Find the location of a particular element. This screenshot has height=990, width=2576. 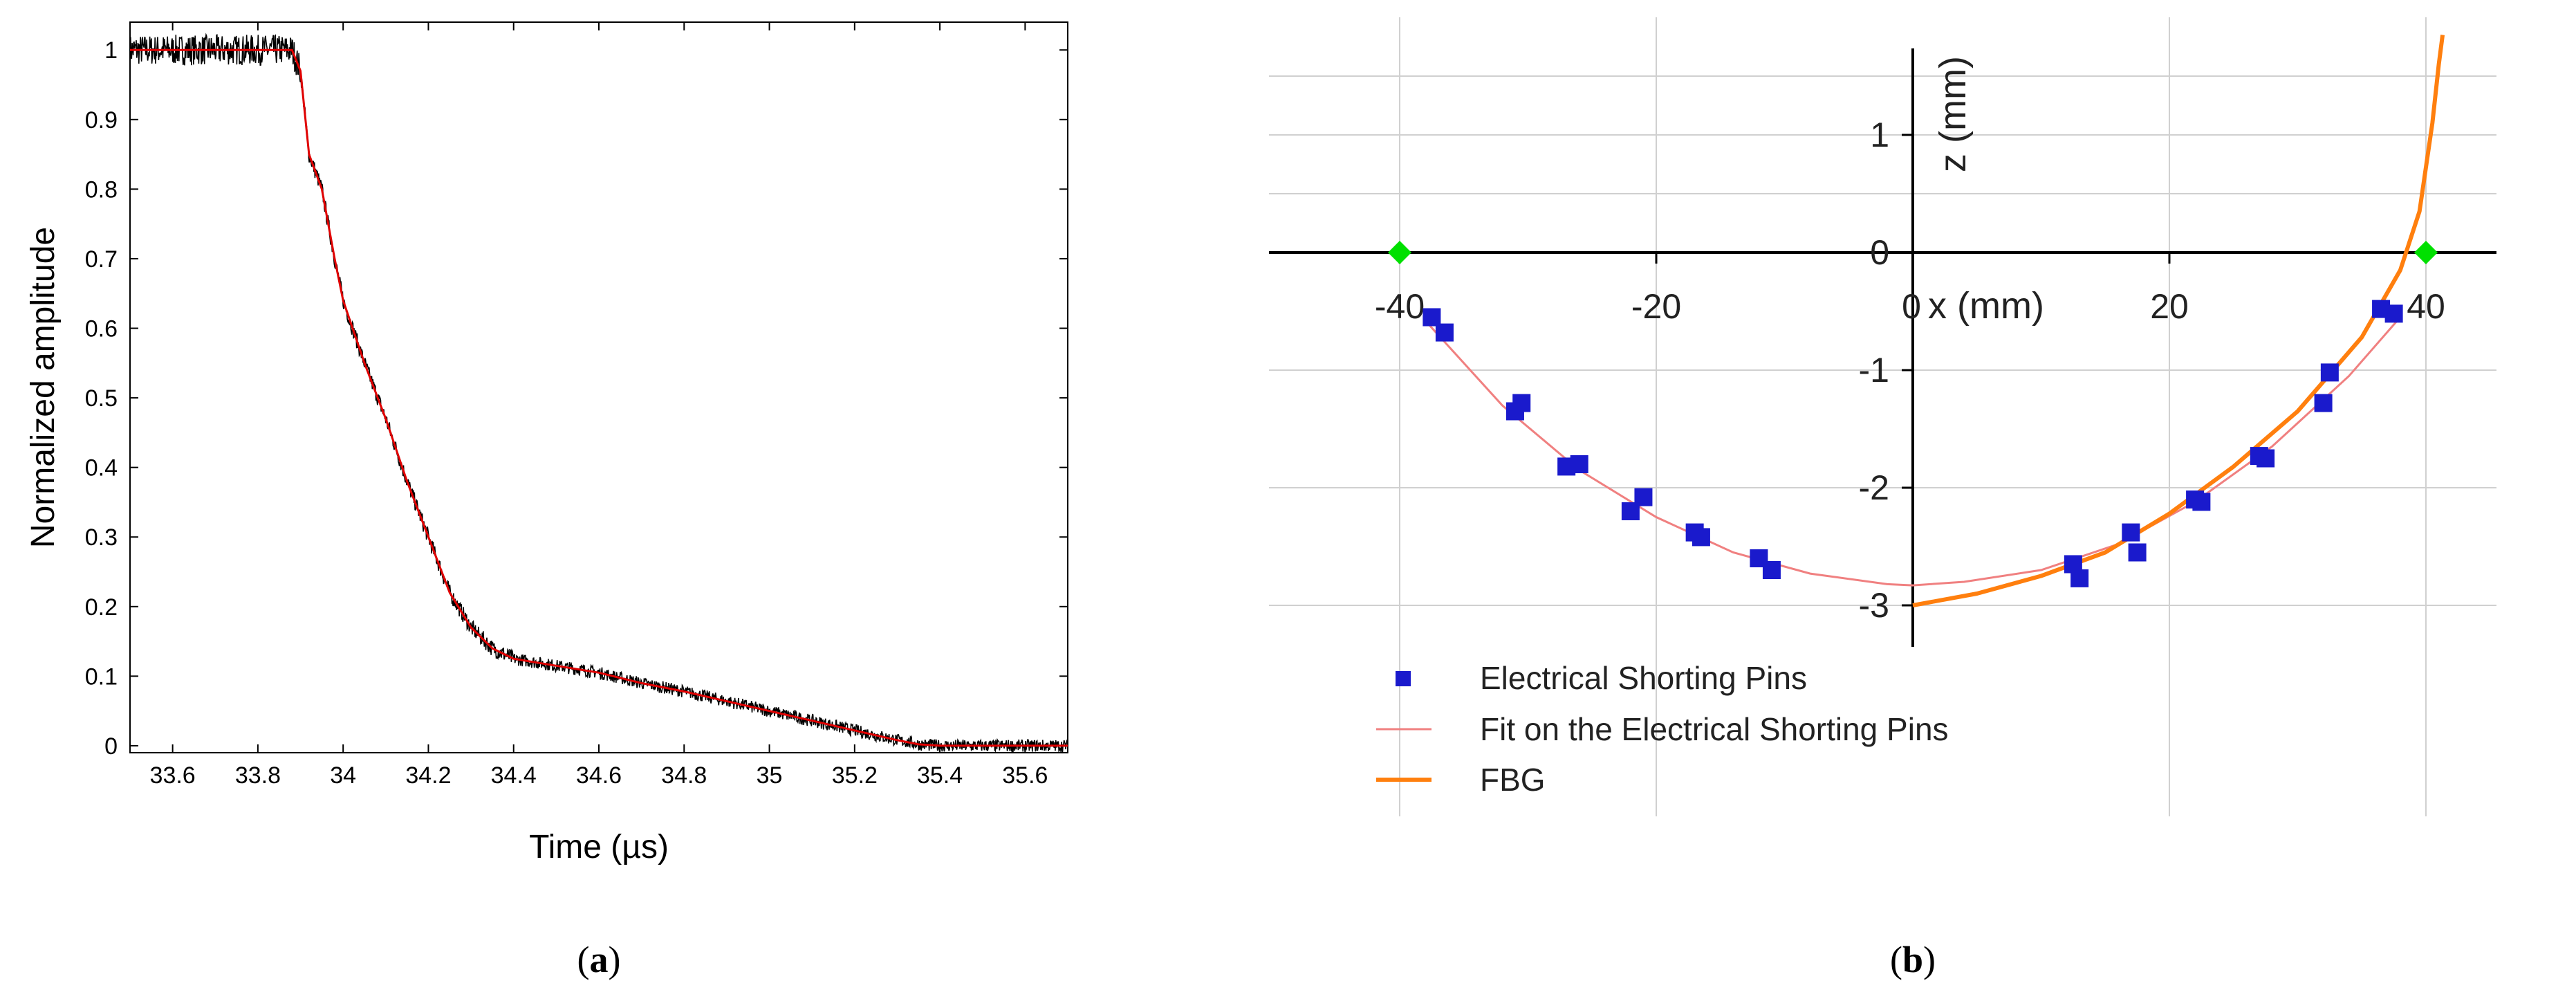

panel-b-x-tick-label: -20 is located at coordinates (1656, 306).